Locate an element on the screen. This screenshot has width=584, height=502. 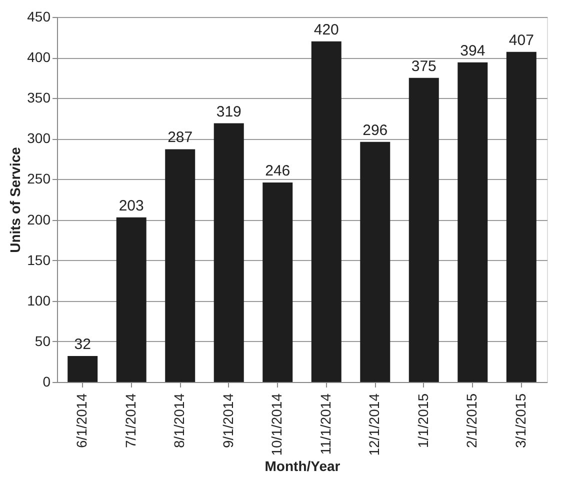
x-tick-label: 1/1/2015 is located at coordinates (422, 420).